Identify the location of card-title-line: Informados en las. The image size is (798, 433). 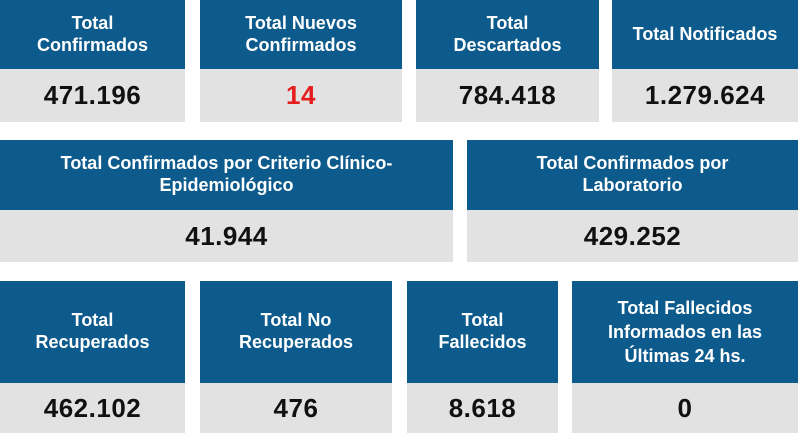
(685, 331).